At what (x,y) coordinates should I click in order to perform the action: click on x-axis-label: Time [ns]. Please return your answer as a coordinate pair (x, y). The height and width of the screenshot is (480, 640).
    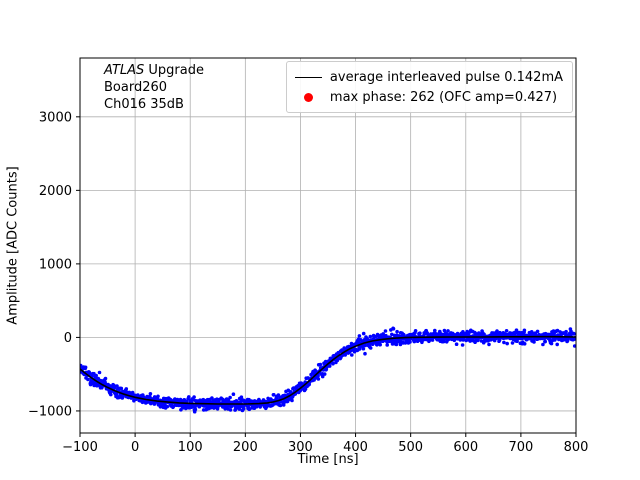
    Looking at the image, I should click on (328, 459).